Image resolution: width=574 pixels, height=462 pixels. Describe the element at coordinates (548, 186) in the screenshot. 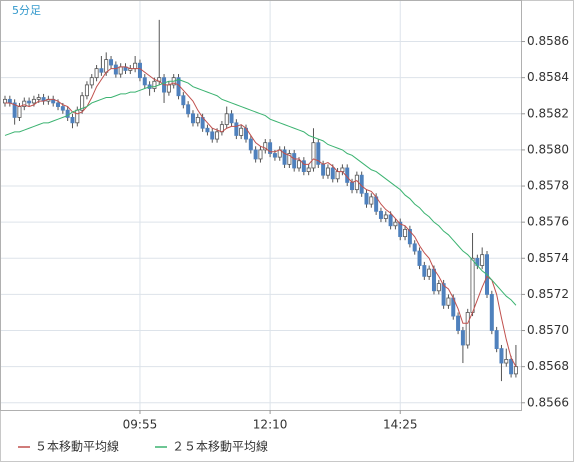

I see `y-tick-label: 0.8578` at that location.